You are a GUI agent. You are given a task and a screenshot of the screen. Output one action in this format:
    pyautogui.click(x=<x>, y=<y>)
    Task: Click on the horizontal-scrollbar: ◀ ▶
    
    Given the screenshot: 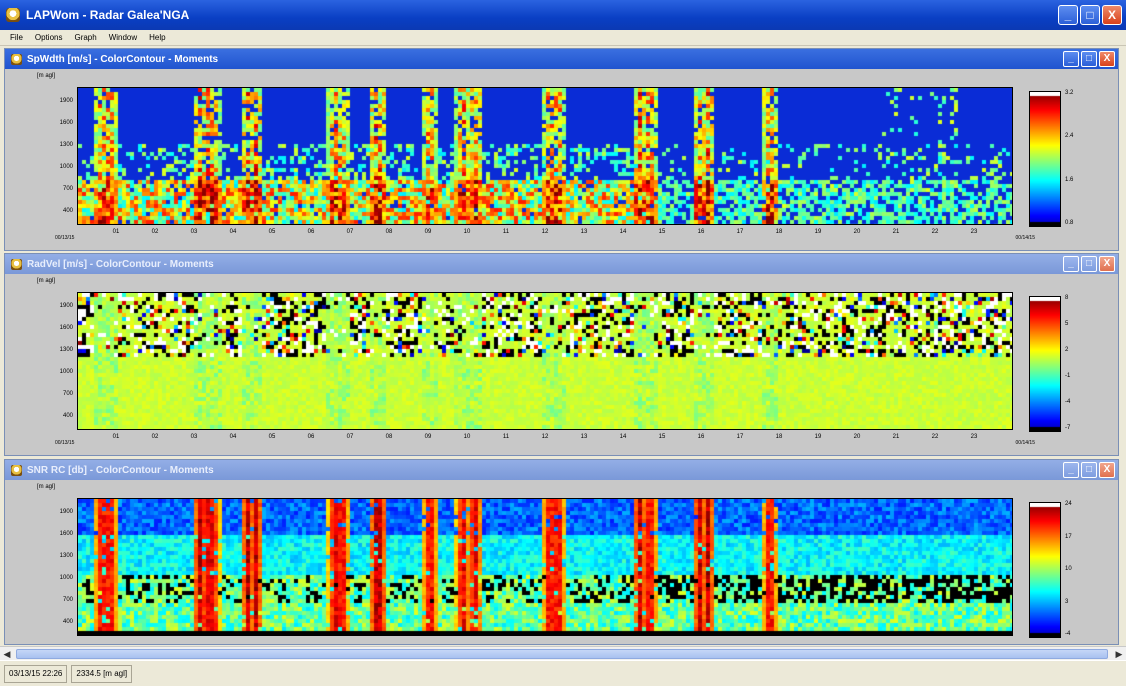 What is the action you would take?
    pyautogui.click(x=563, y=653)
    